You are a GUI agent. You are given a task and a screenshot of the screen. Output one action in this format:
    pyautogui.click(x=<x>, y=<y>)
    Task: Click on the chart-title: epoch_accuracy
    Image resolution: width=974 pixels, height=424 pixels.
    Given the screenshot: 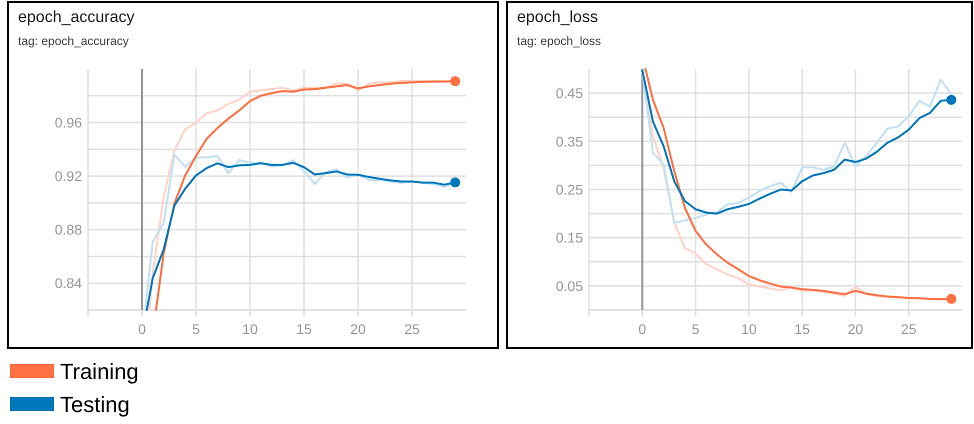 What is the action you would take?
    pyautogui.click(x=76, y=17)
    